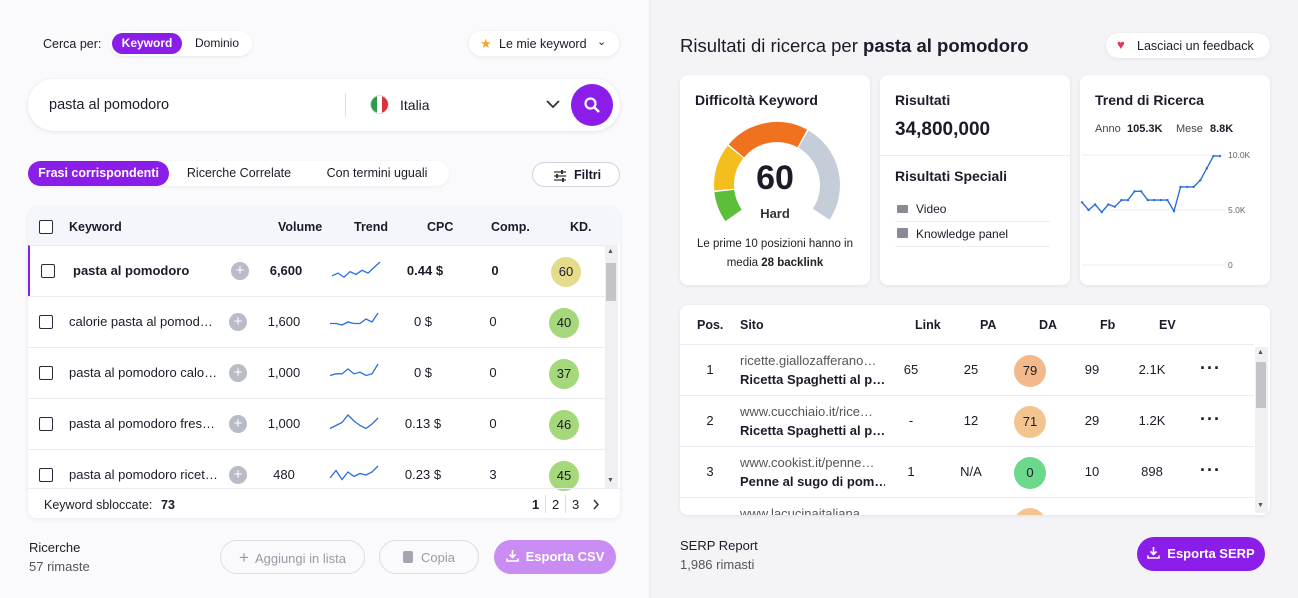  I want to click on col-volume: Volume, so click(300, 227).